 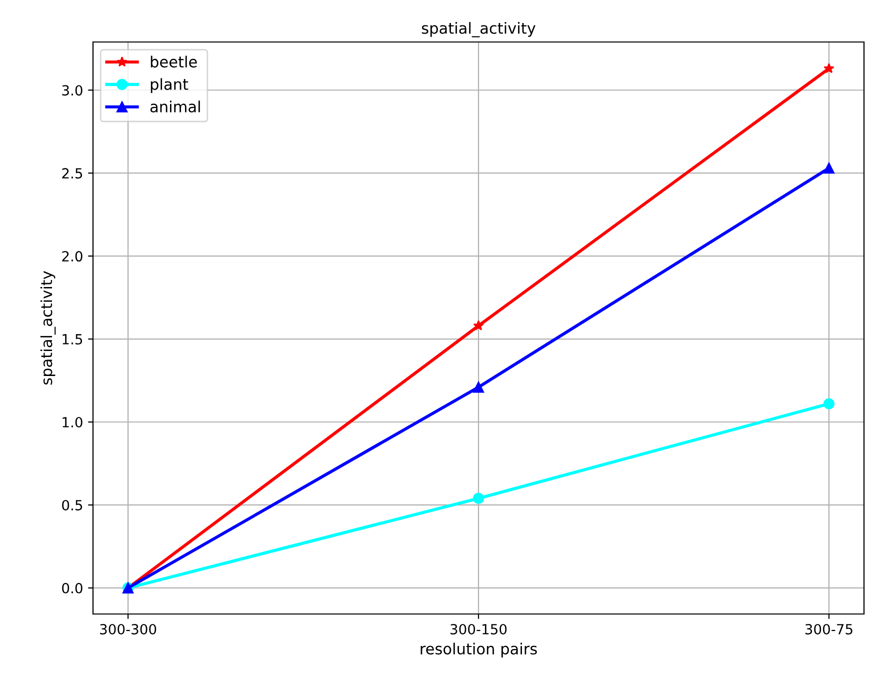 I want to click on y-axis-title: spatial_activity, so click(x=48, y=328).